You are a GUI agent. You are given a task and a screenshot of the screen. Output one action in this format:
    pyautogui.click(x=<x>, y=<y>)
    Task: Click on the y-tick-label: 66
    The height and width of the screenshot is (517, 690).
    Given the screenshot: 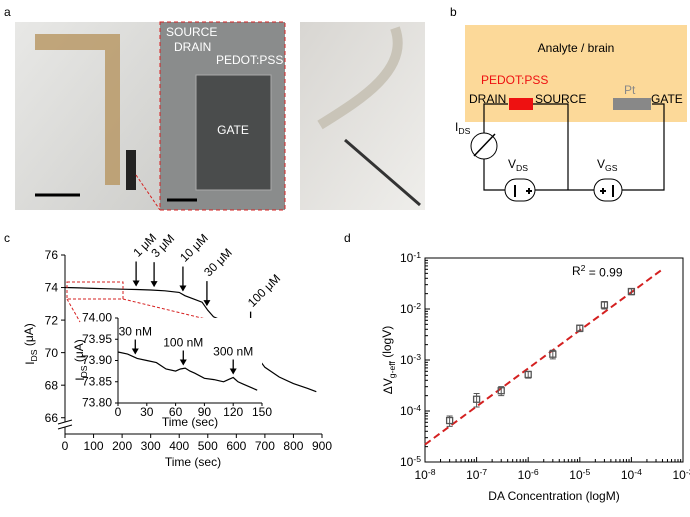 What is the action you would take?
    pyautogui.click(x=52, y=418)
    